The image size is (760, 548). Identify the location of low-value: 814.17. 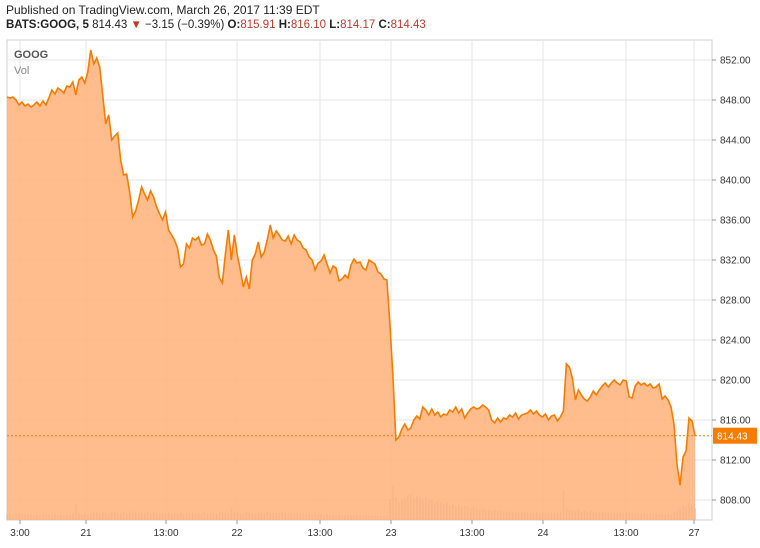
(358, 25).